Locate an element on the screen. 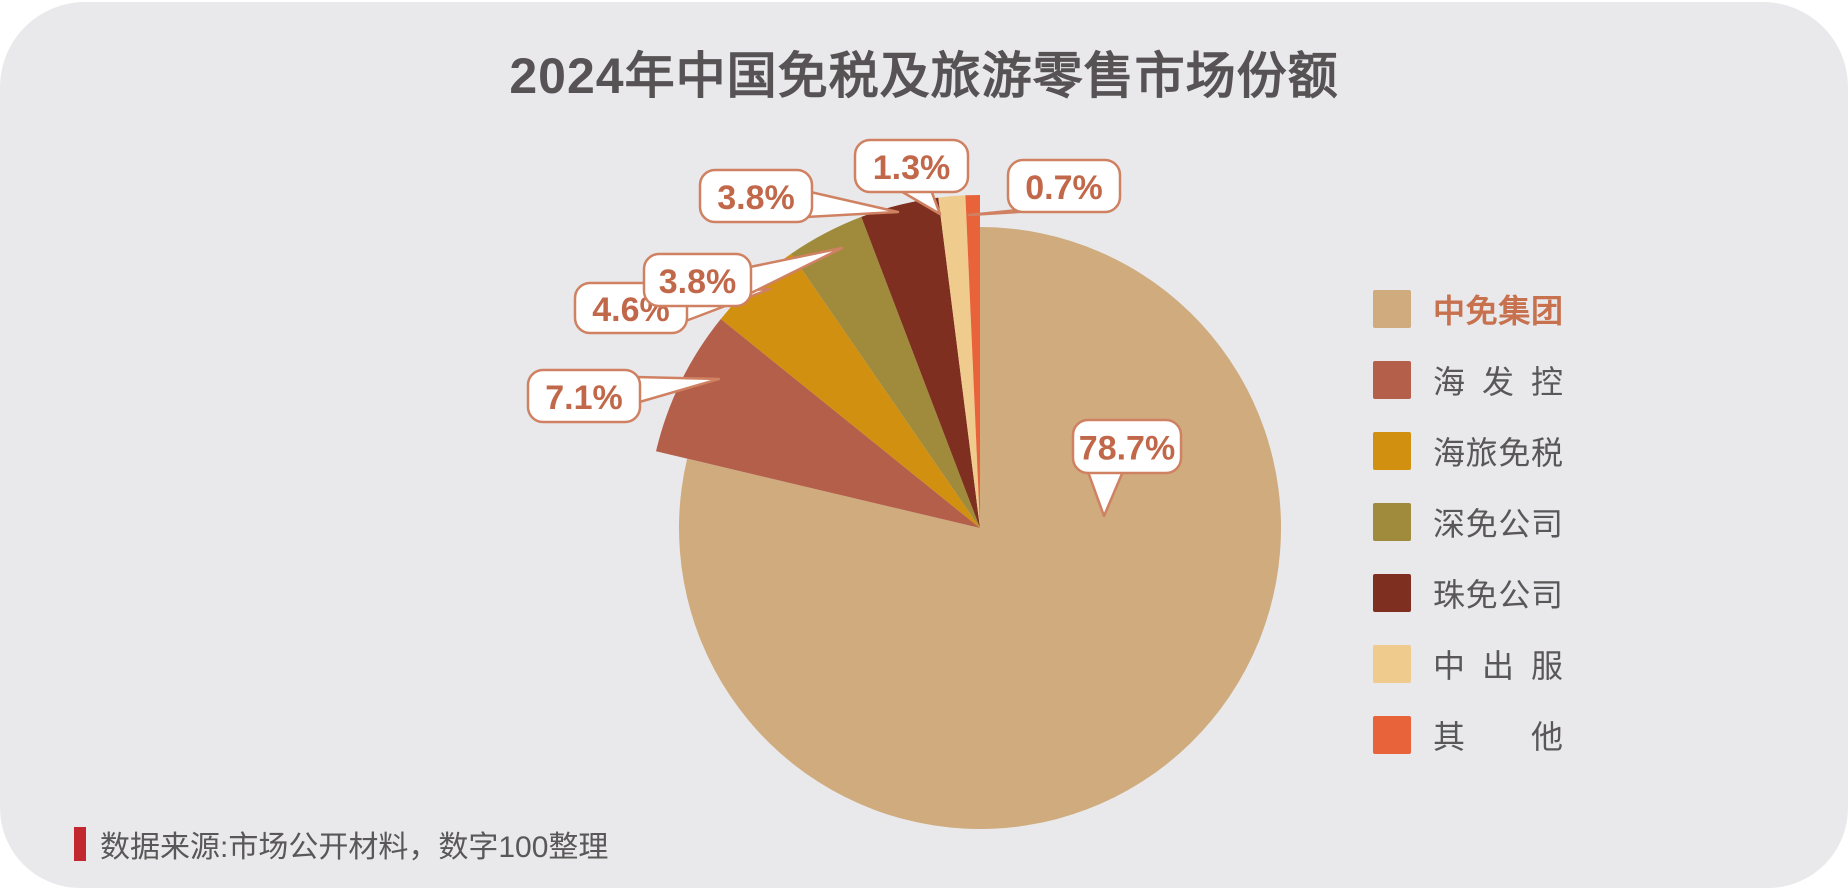 The width and height of the screenshot is (1848, 896). legend-label-5: 中出服 is located at coordinates (1498, 666).